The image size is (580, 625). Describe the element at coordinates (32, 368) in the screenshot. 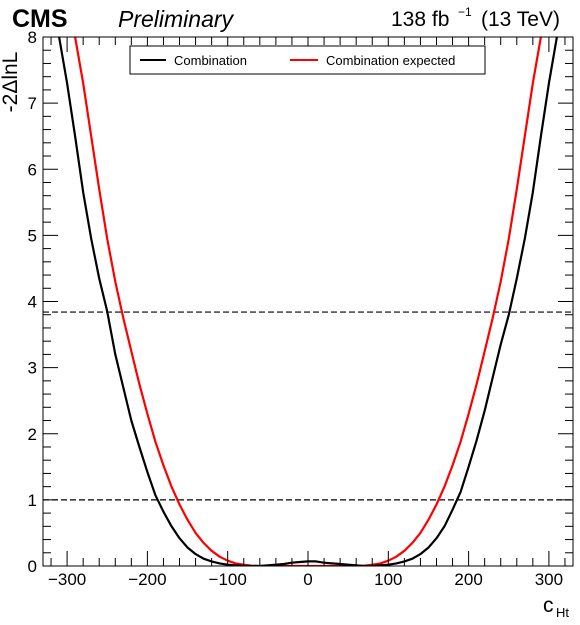

I see `y-tick-label: 3` at that location.